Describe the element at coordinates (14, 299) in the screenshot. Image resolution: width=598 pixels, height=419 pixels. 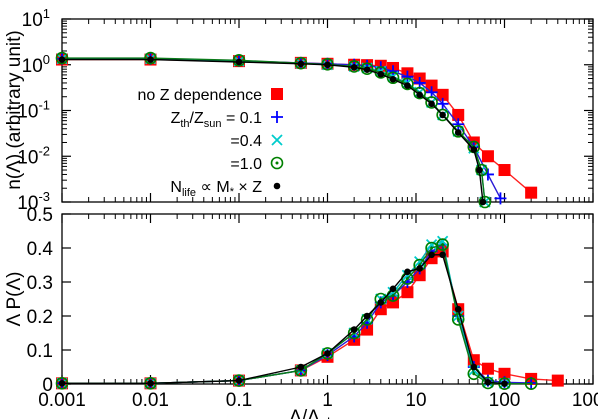
I see `bottom-y-axis-label: Λ P(Λ)` at that location.